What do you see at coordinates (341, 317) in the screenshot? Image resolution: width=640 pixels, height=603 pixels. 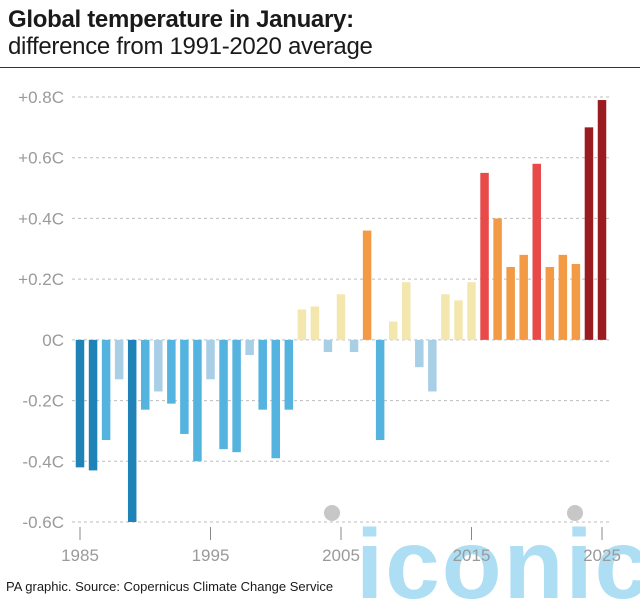 I see `bar-2005` at bounding box center [341, 317].